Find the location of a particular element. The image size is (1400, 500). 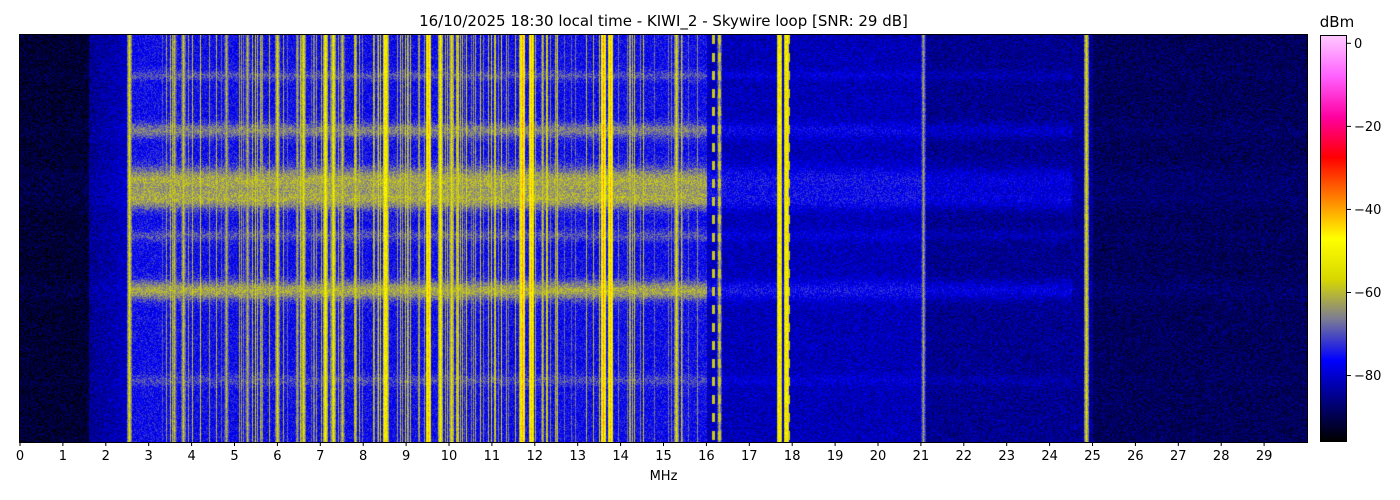

x-tick-label: 6 is located at coordinates (277, 456).